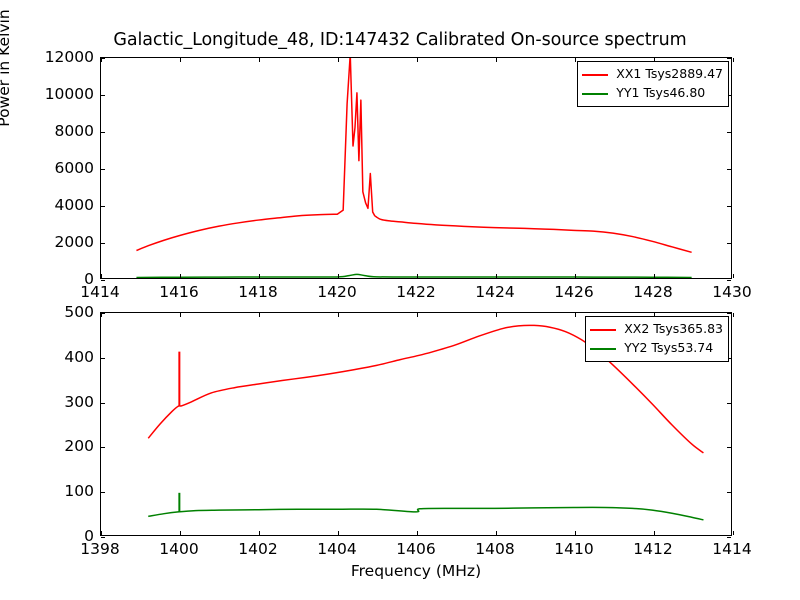 The image size is (800, 600). Describe the element at coordinates (179, 549) in the screenshot. I see `x-ticklabel: 1400` at that location.